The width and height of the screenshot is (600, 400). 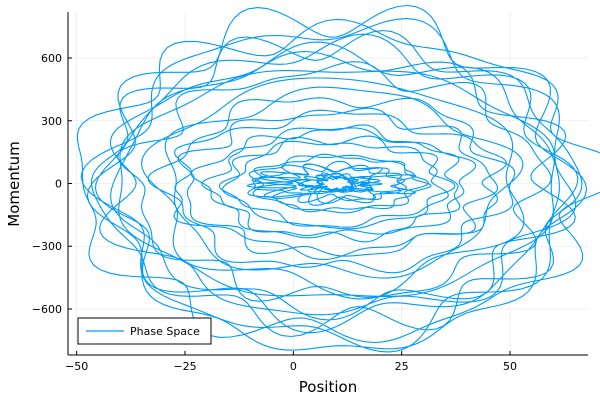 What do you see at coordinates (165, 331) in the screenshot?
I see `legend-label: Phase Space` at bounding box center [165, 331].